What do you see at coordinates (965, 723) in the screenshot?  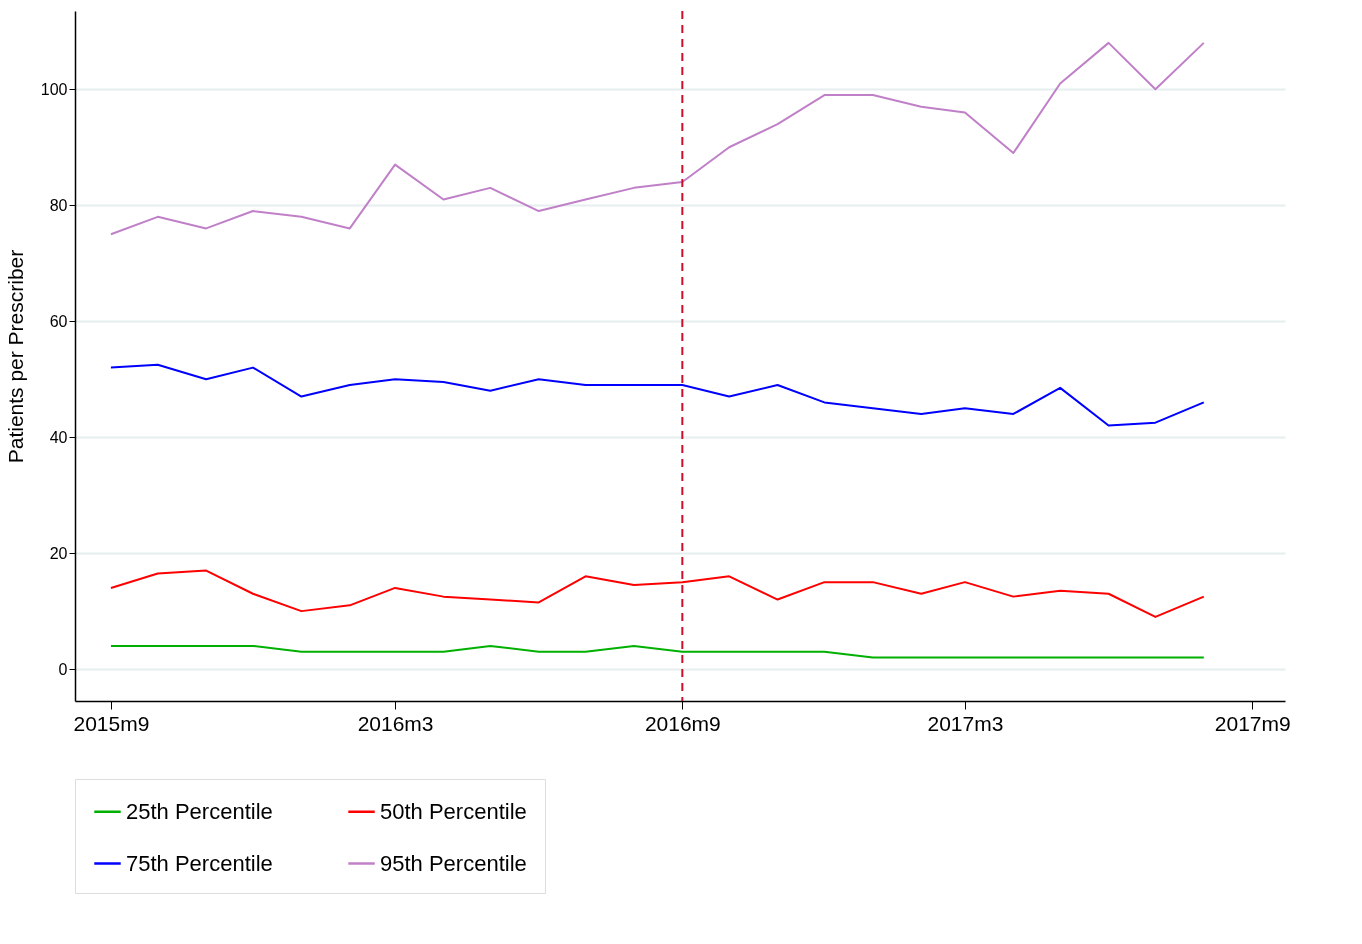 I see `x-tick-label: 2017m3` at bounding box center [965, 723].